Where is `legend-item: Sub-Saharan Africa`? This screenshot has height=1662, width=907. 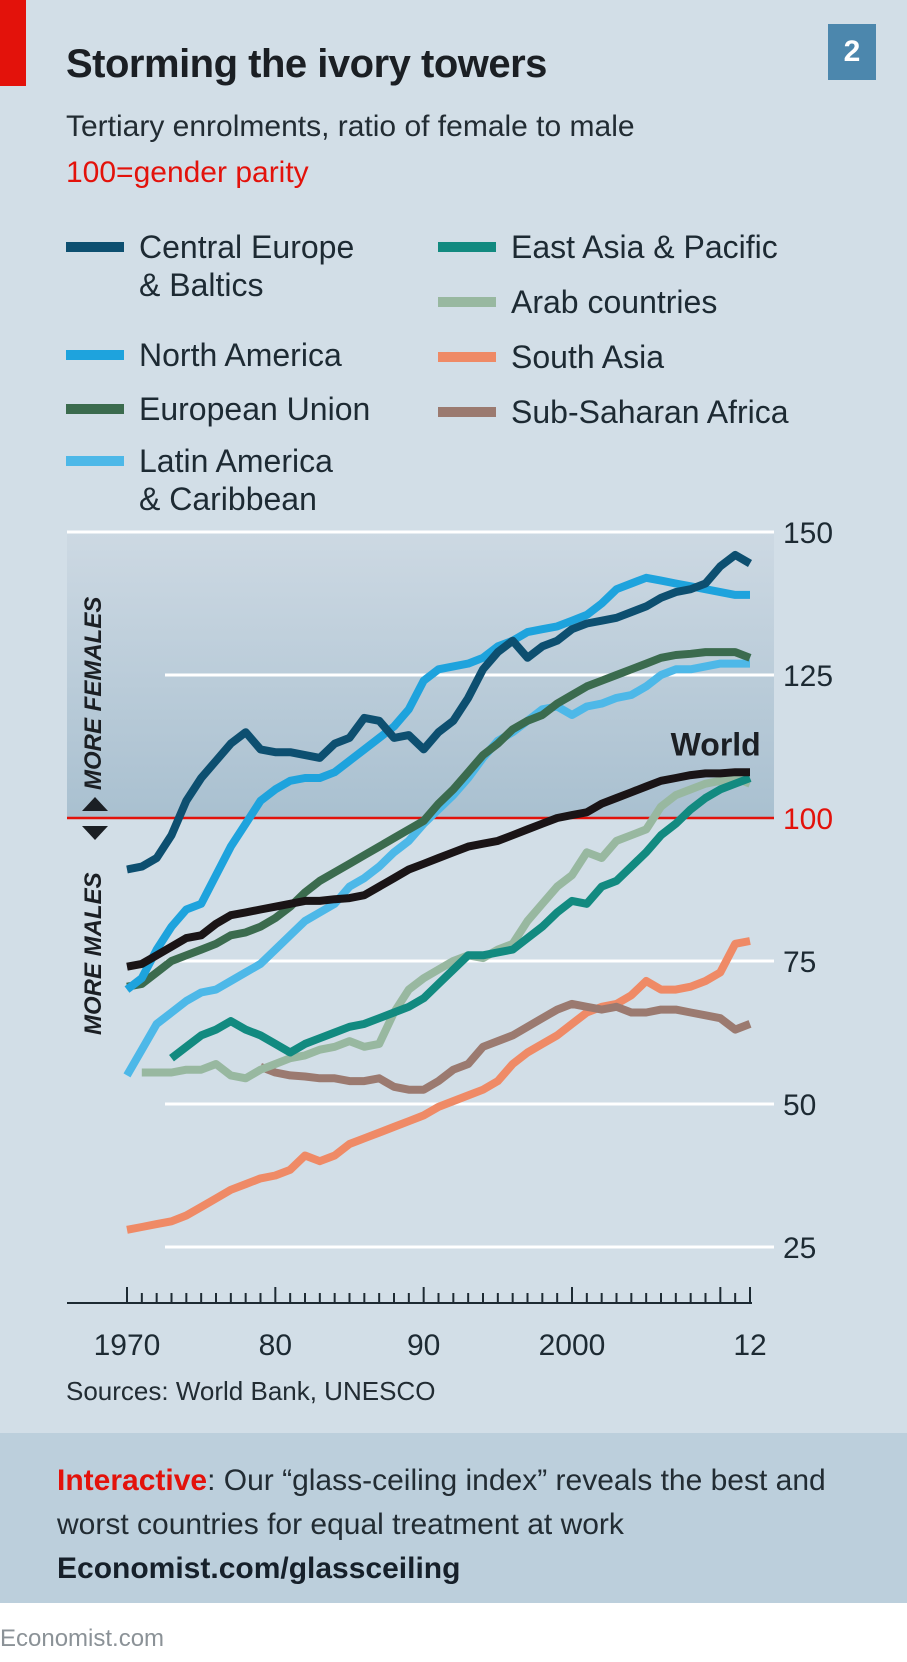
legend-item: Sub-Saharan Africa is located at coordinates (613, 412).